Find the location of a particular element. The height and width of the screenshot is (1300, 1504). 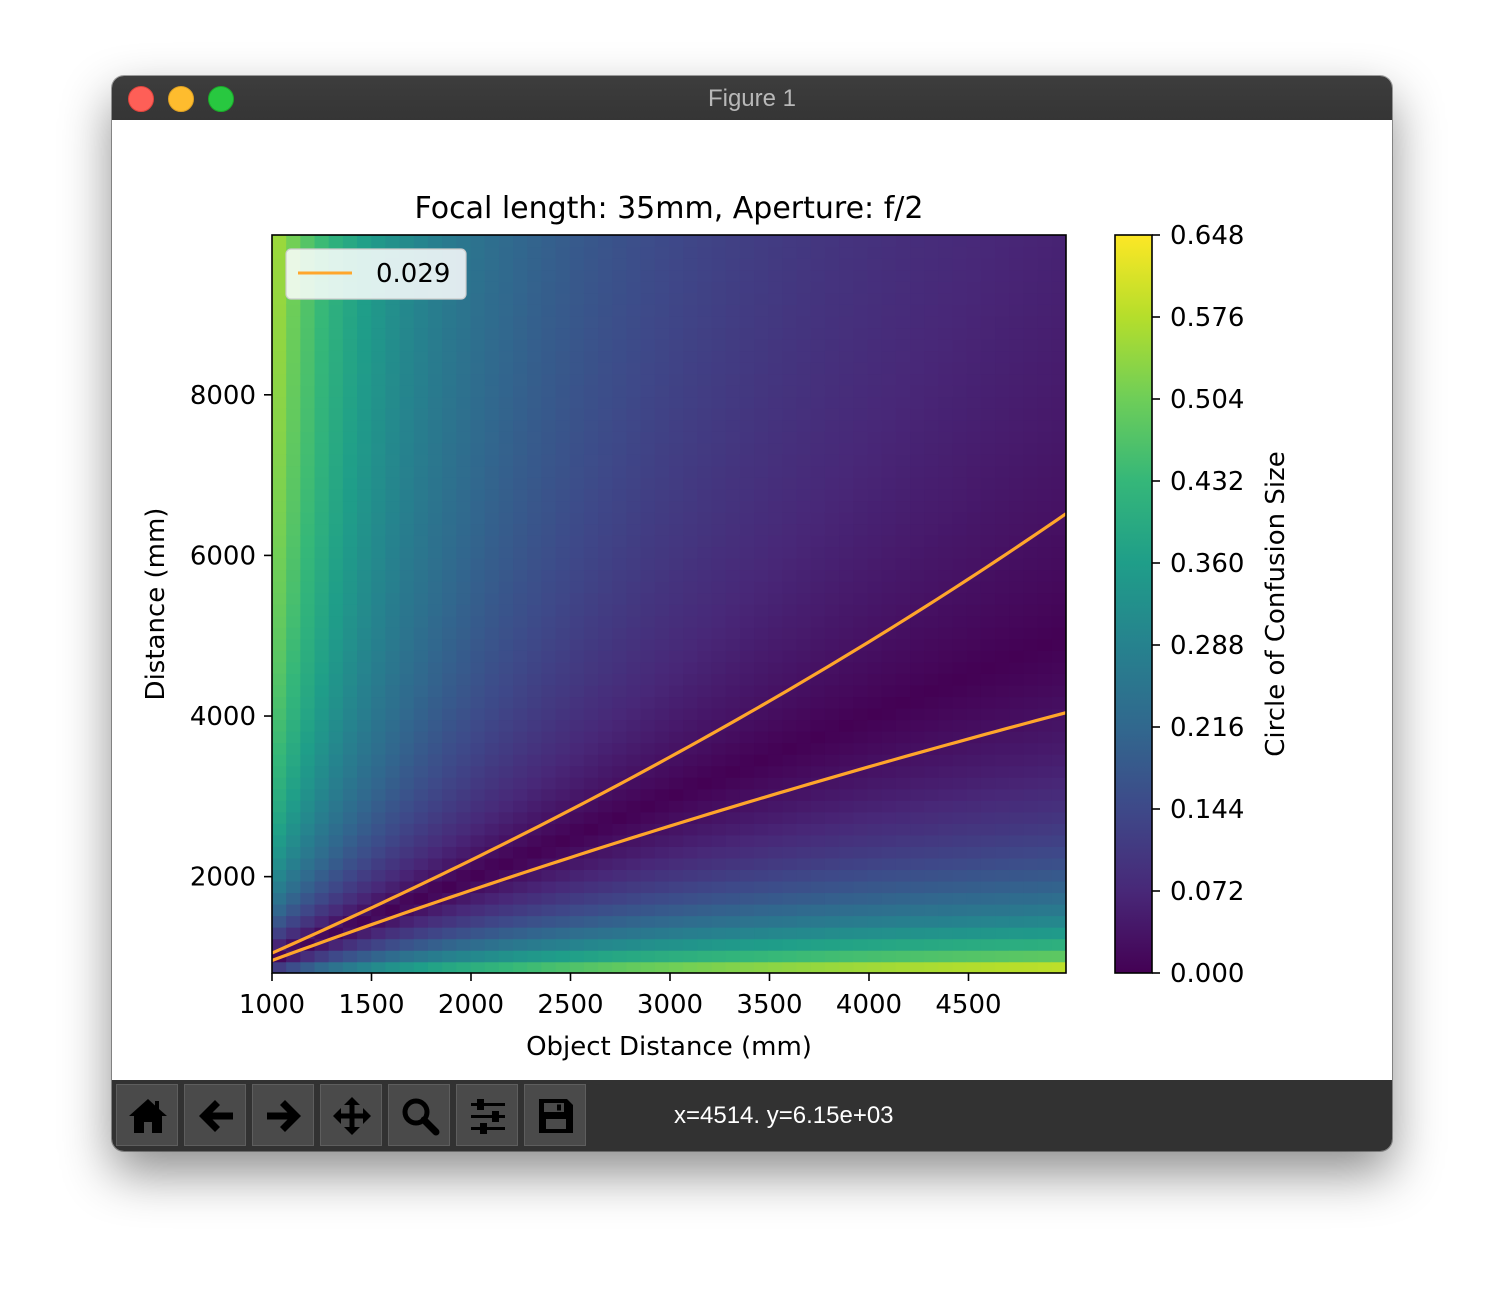

home-icon is located at coordinates (148, 1116).